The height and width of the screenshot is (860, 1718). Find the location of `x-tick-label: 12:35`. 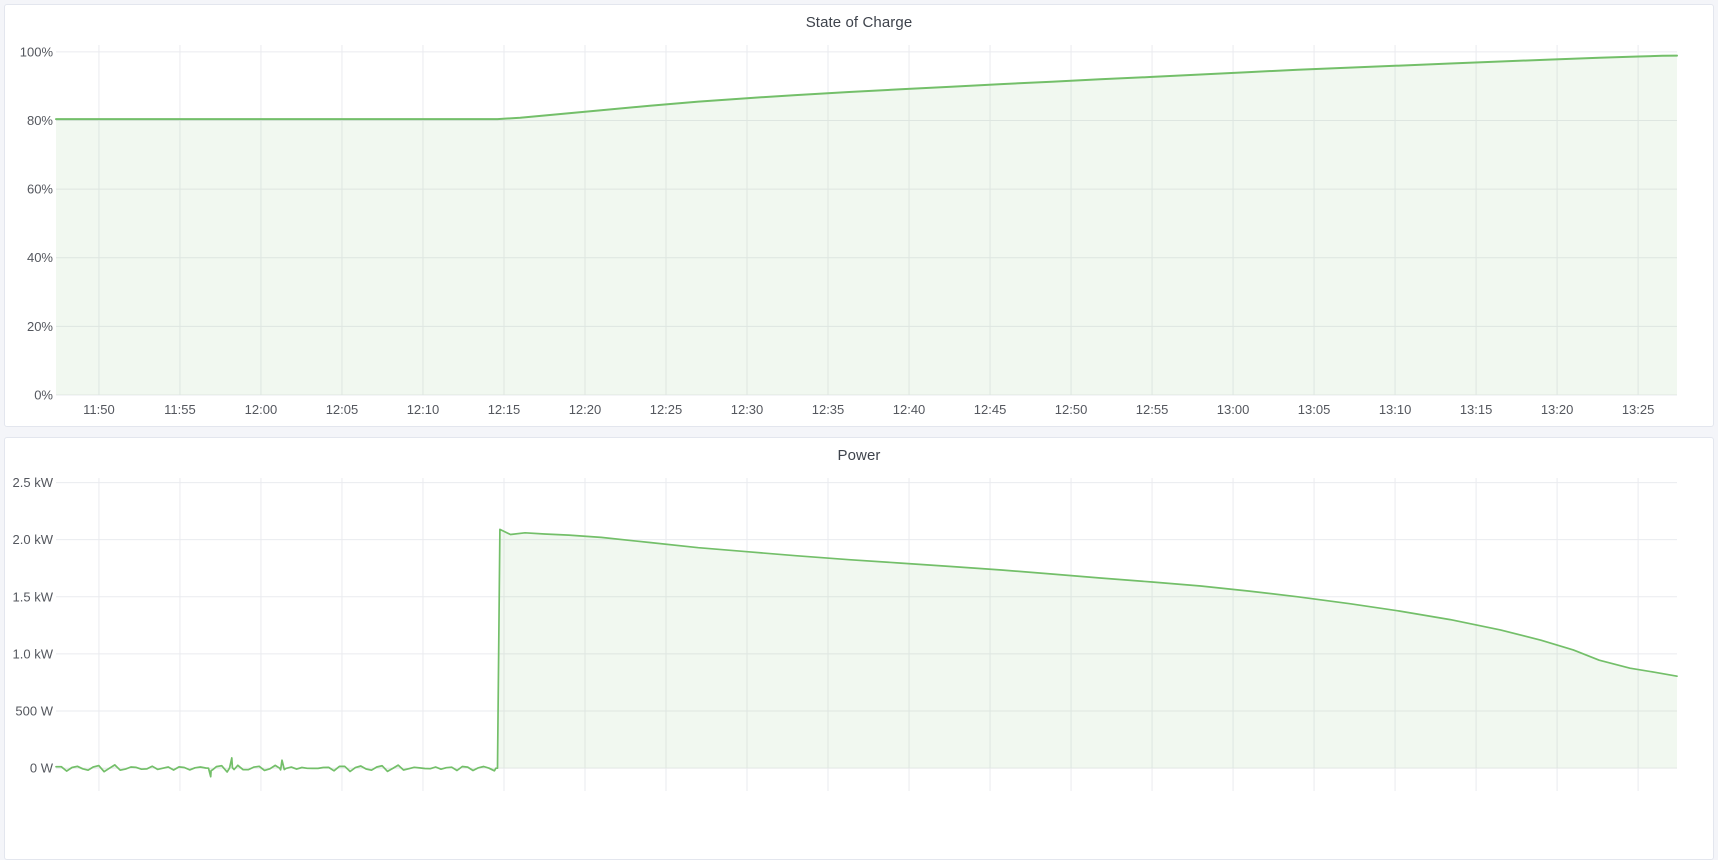

x-tick-label: 12:35 is located at coordinates (828, 409).